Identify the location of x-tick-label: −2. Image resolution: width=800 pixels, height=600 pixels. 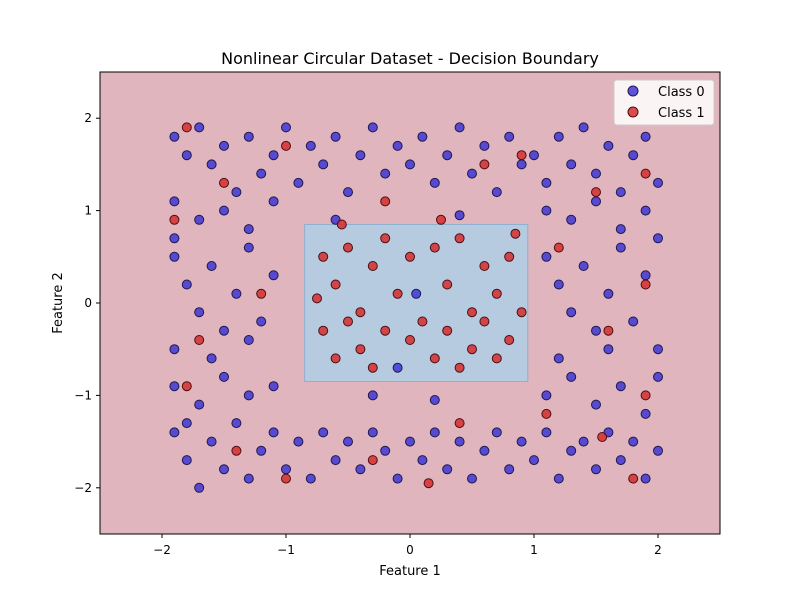
(162, 550).